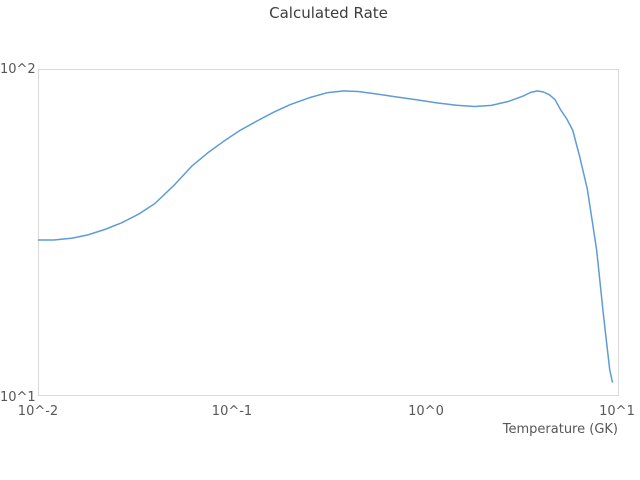  I want to click on y-tick-label-10: 10^1, so click(18, 397).